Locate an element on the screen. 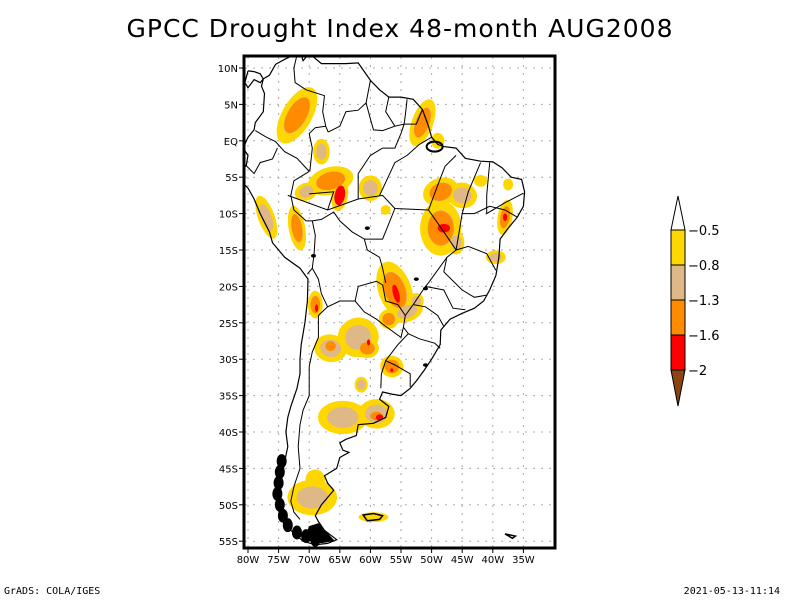 This screenshot has height=600, width=800. lat-tick-label: 10S is located at coordinates (228, 215).